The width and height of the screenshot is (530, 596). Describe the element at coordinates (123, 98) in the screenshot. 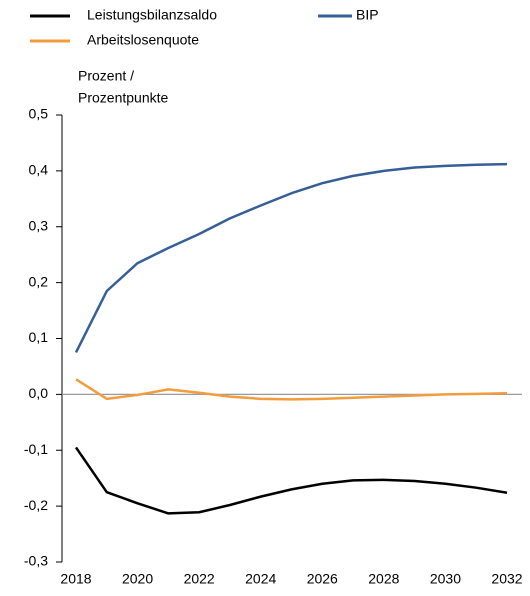

I see `y-axis-label: Prozentpunkte` at that location.